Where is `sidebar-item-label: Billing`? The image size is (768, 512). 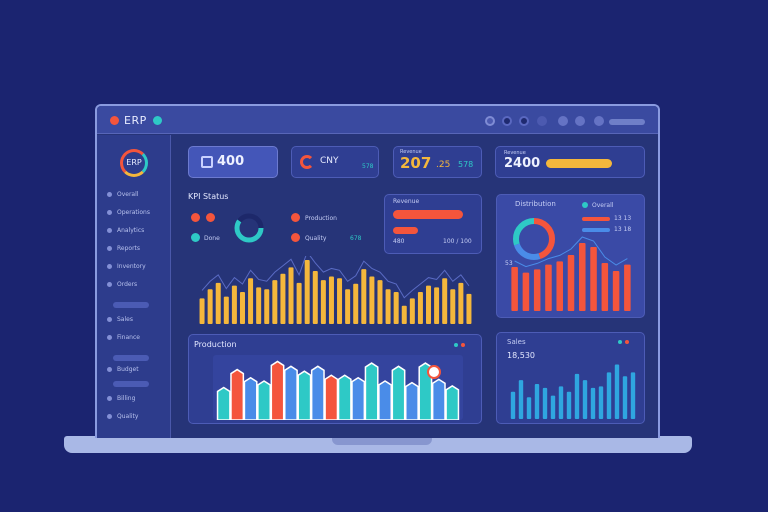 sidebar-item-label: Billing is located at coordinates (126, 398).